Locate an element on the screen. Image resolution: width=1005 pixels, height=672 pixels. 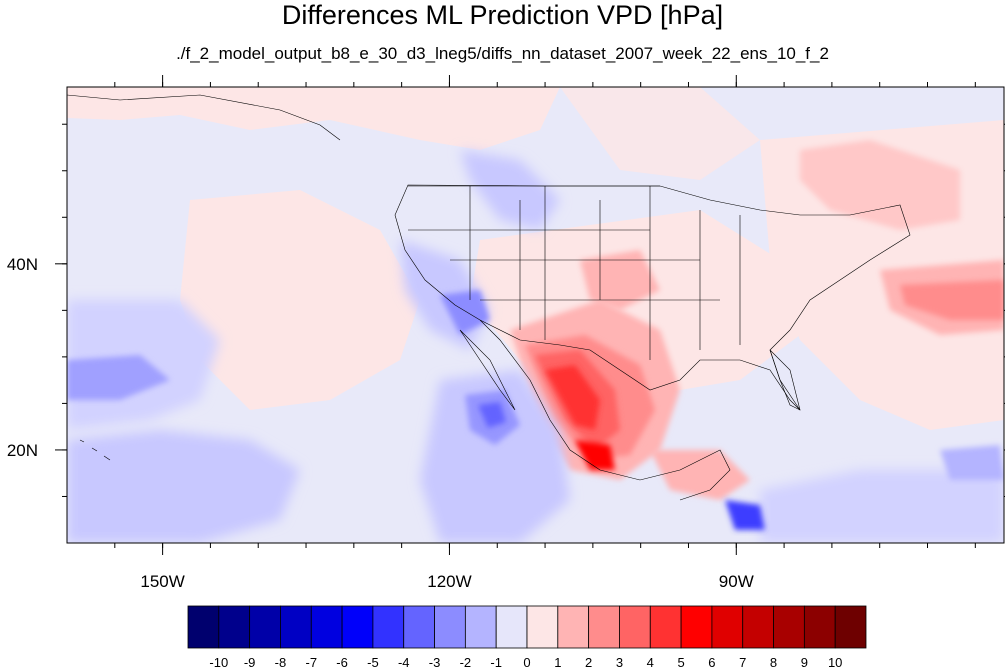
lon-tick-label: 150W is located at coordinates (162, 581).